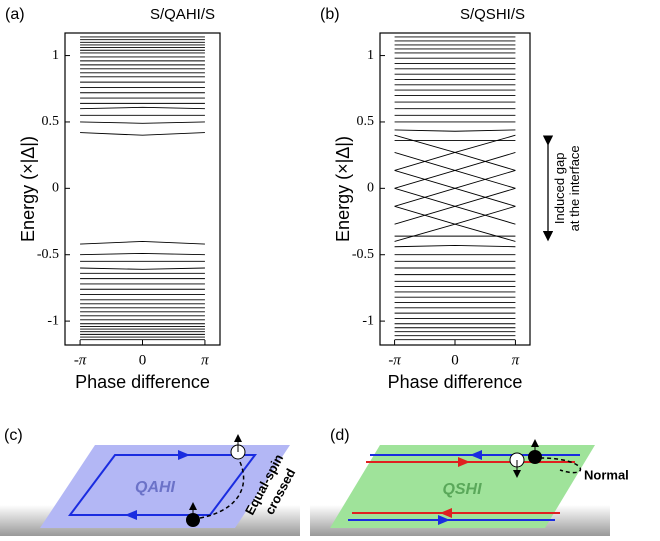 The image size is (660, 541). What do you see at coordinates (340, 435) in the screenshot?
I see `panel-label: (d)` at bounding box center [340, 435].